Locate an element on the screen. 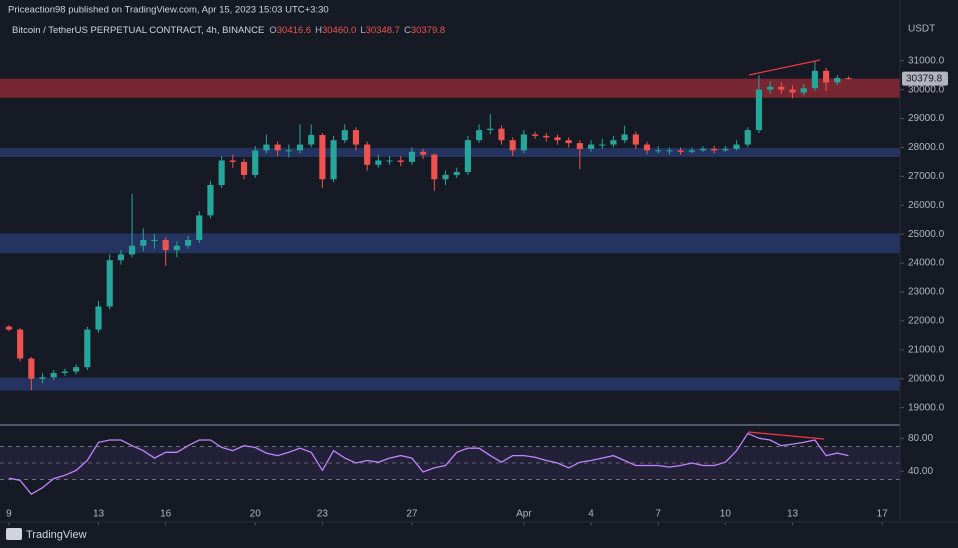 The width and height of the screenshot is (958, 548). branding: TradingView is located at coordinates (56, 535).